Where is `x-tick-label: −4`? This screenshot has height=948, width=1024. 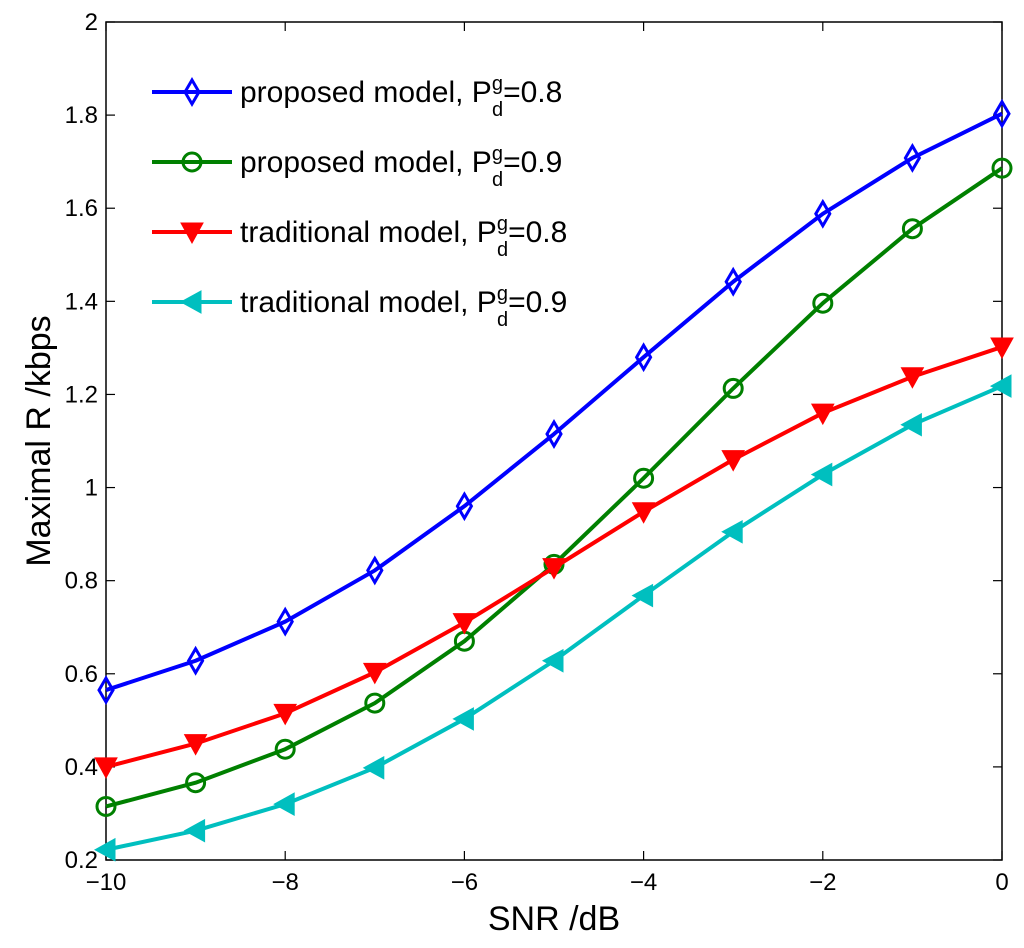
x-tick-label: −4 is located at coordinates (643, 882).